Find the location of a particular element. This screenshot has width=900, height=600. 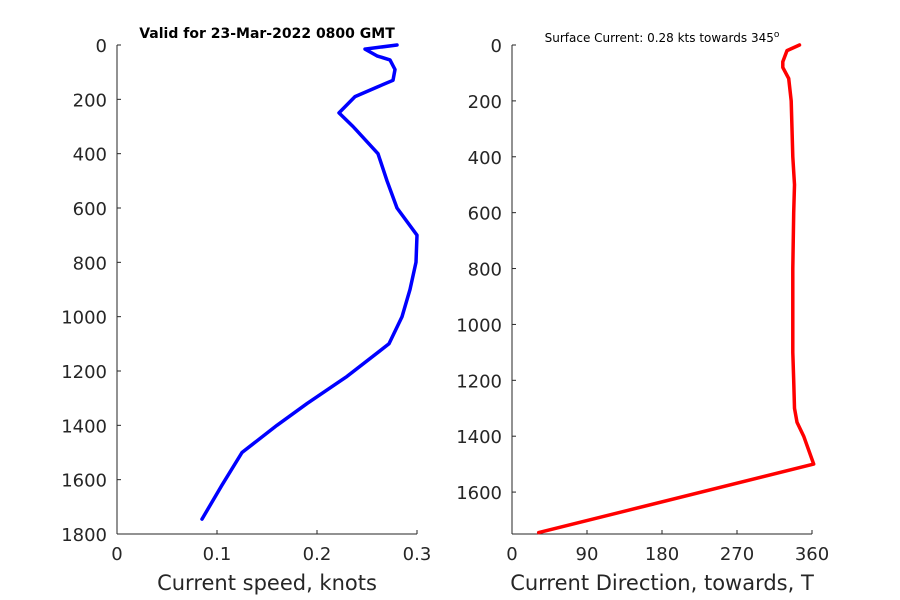

speed-x-axis-label: Current speed, knots is located at coordinates (267, 583).